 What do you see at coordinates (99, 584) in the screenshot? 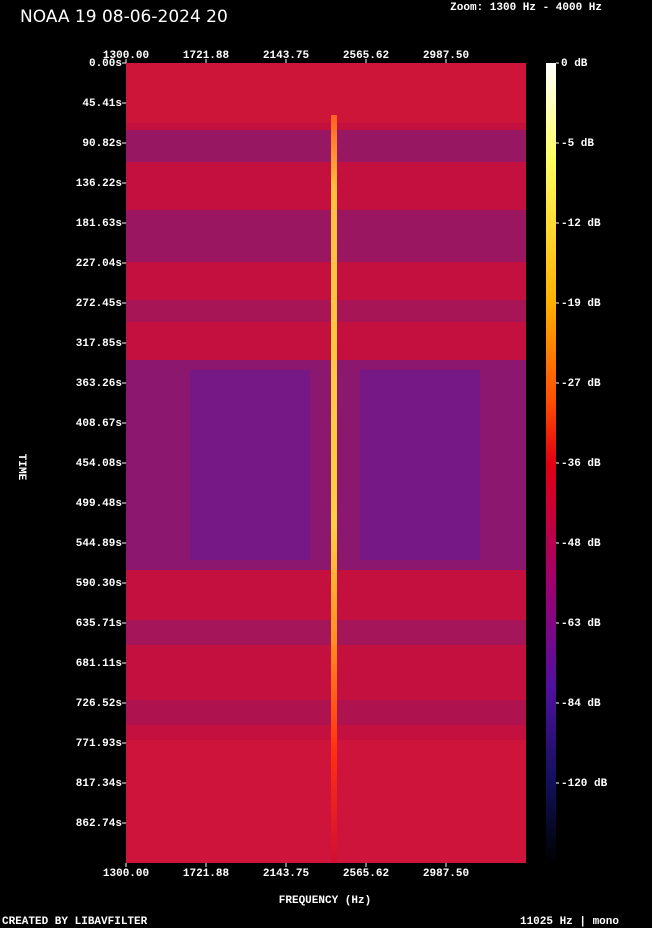
I see `y-tick-label: 590.30s` at bounding box center [99, 584].